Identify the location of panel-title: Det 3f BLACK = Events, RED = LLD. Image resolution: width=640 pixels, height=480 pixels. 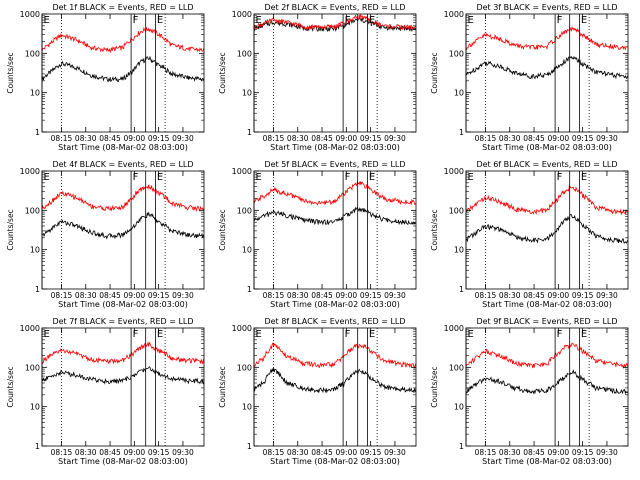
(546, 7).